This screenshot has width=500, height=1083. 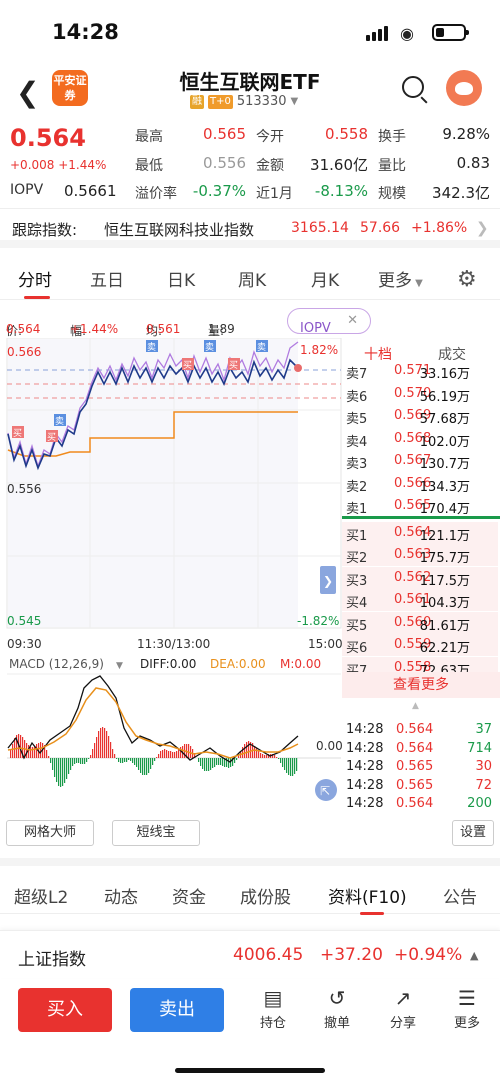 What do you see at coordinates (107, 281) in the screenshot?
I see `tab-five-day: 五日` at bounding box center [107, 281].